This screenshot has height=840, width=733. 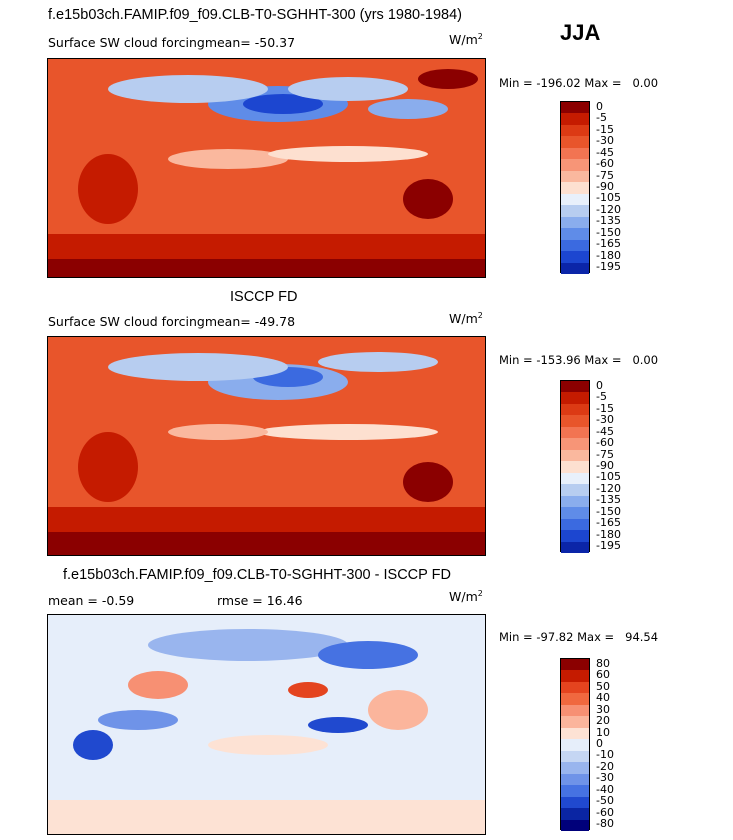 I want to click on panel2-title: ISCCP FD, so click(x=264, y=297).